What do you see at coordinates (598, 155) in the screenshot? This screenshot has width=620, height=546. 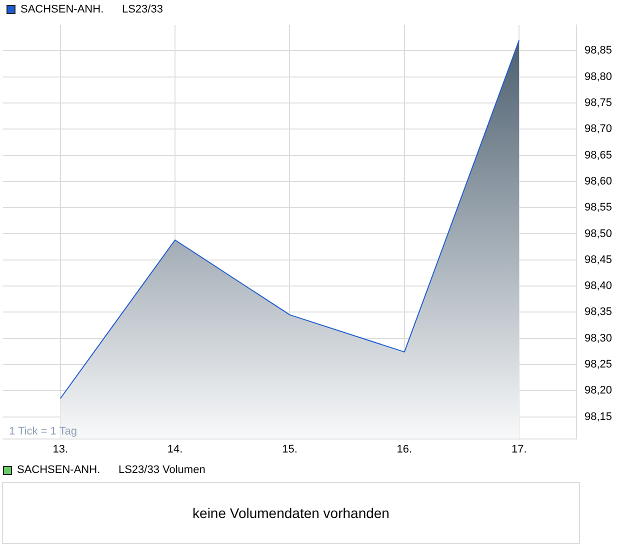 I see `y-tick-label: 98,65` at bounding box center [598, 155].